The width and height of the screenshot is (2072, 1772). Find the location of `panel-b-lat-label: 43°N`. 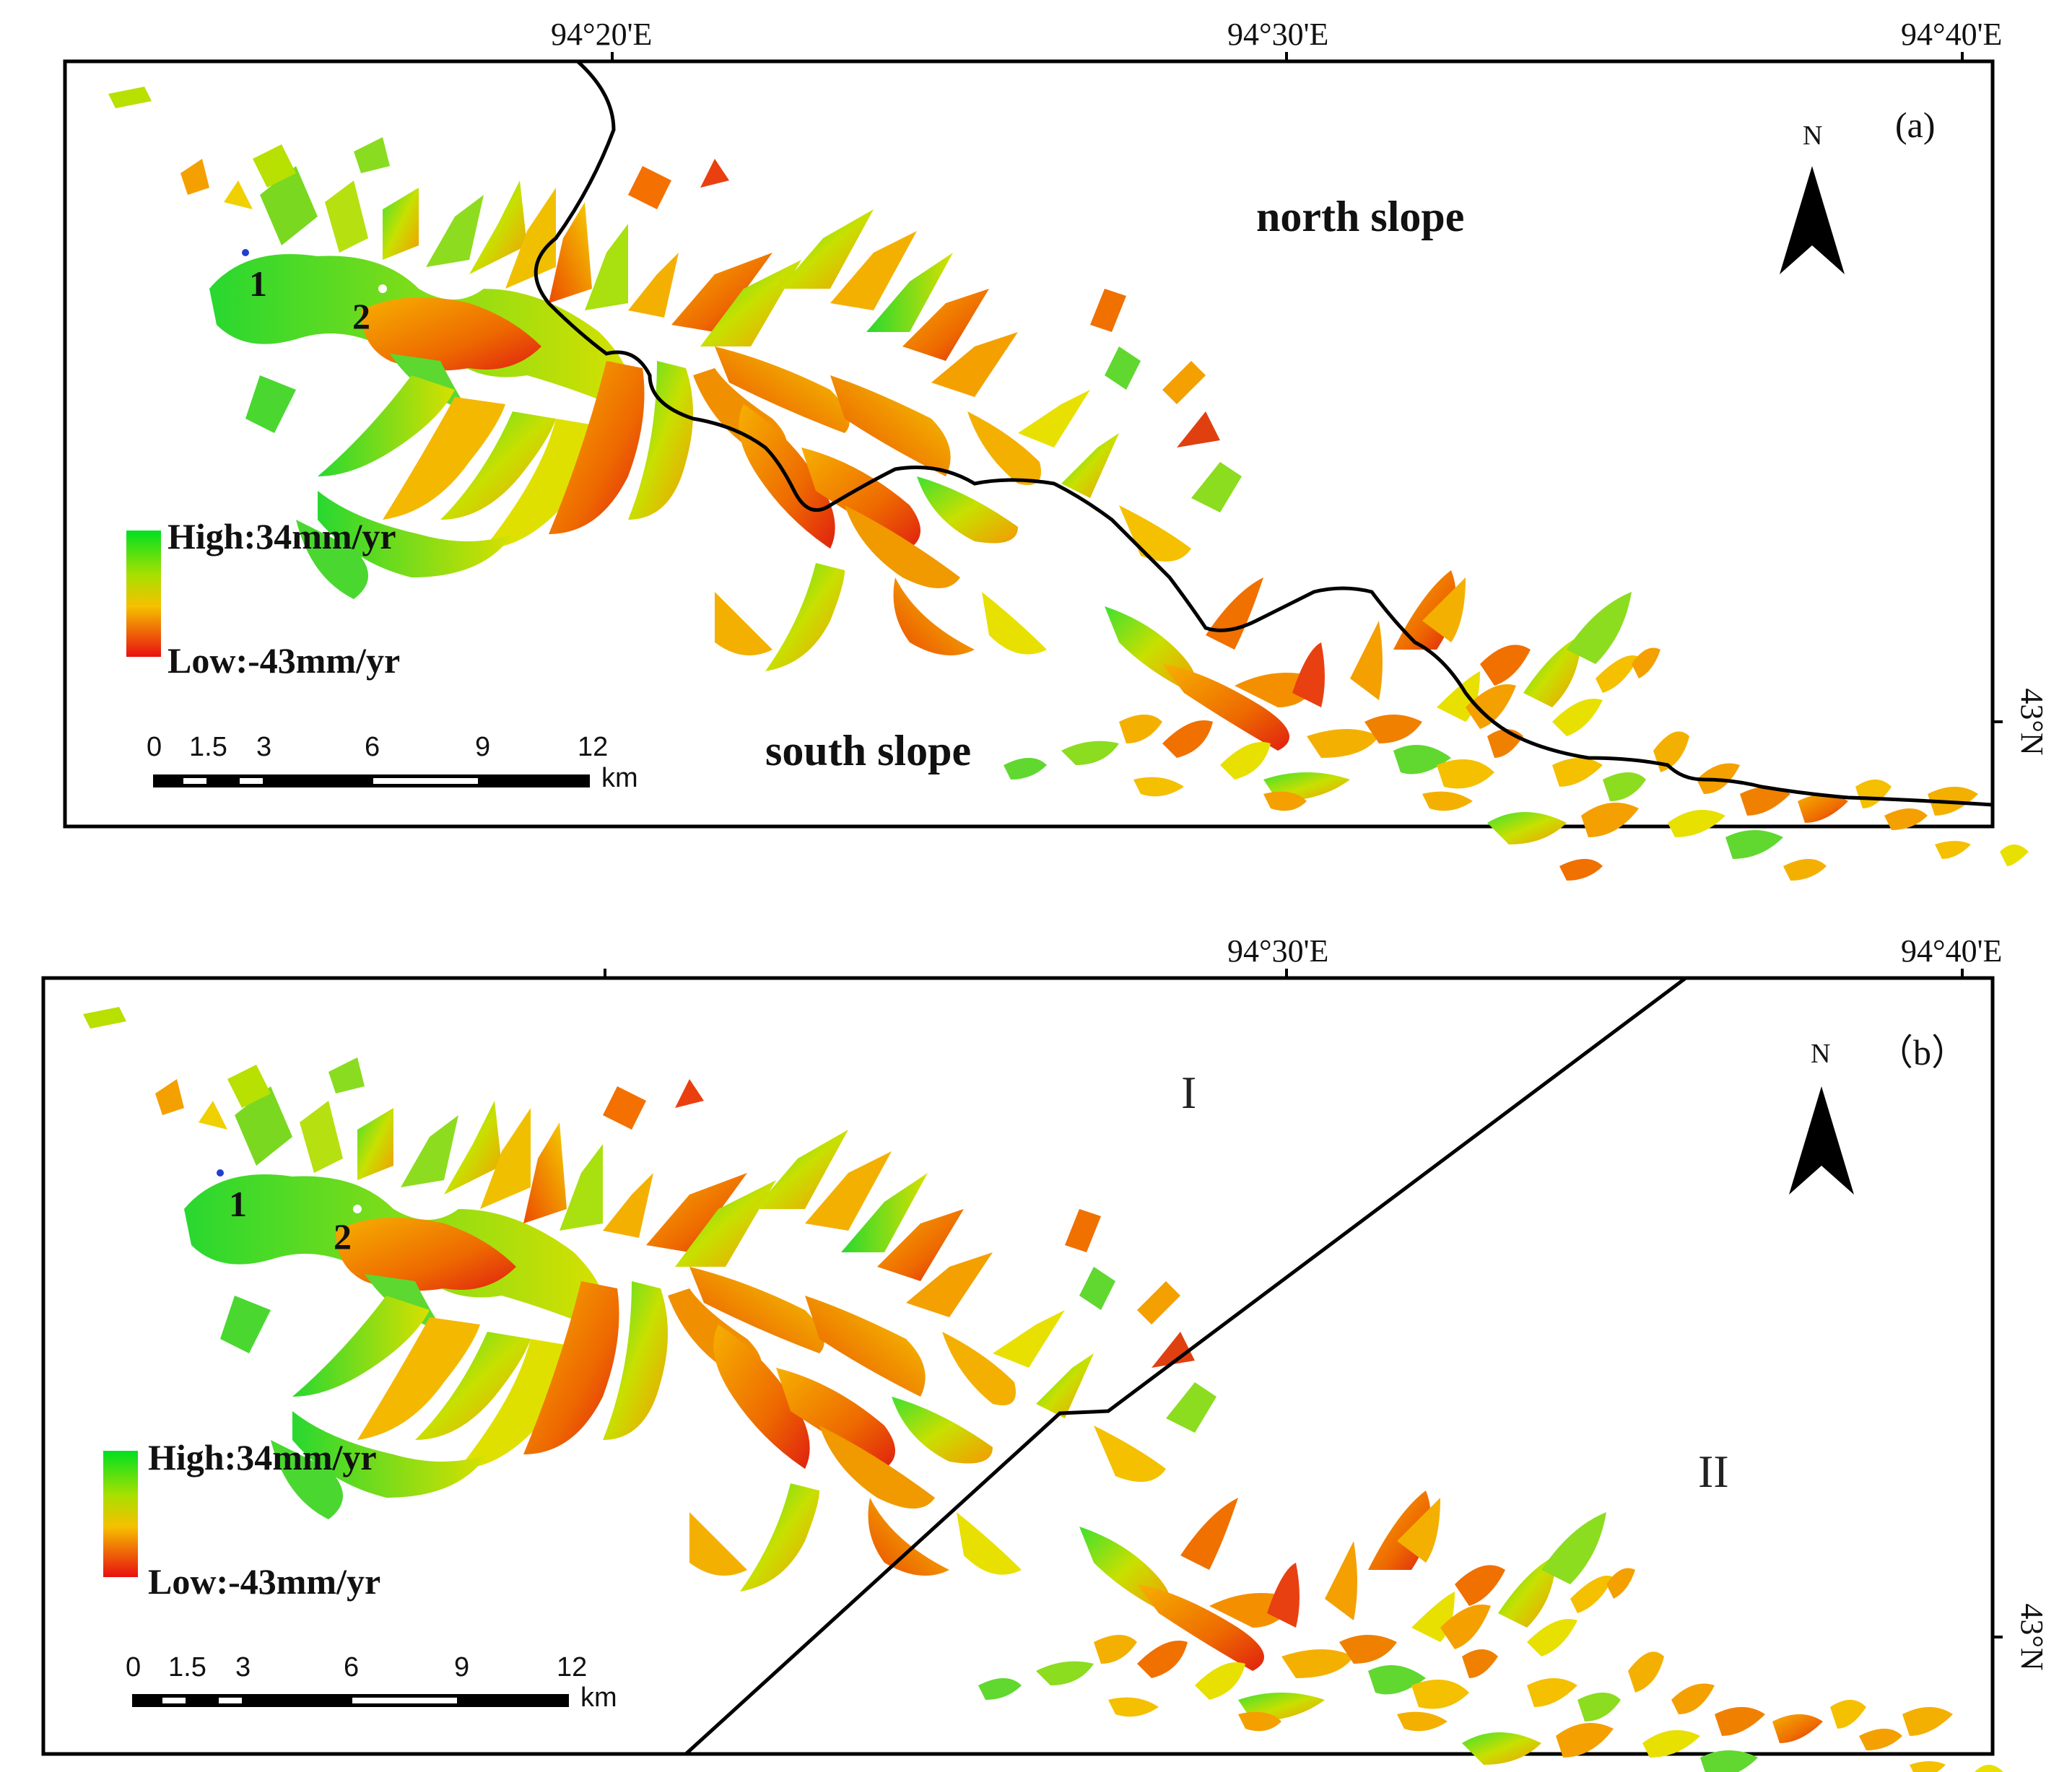

panel-b-lat-label: 43°N is located at coordinates (2032, 1636).